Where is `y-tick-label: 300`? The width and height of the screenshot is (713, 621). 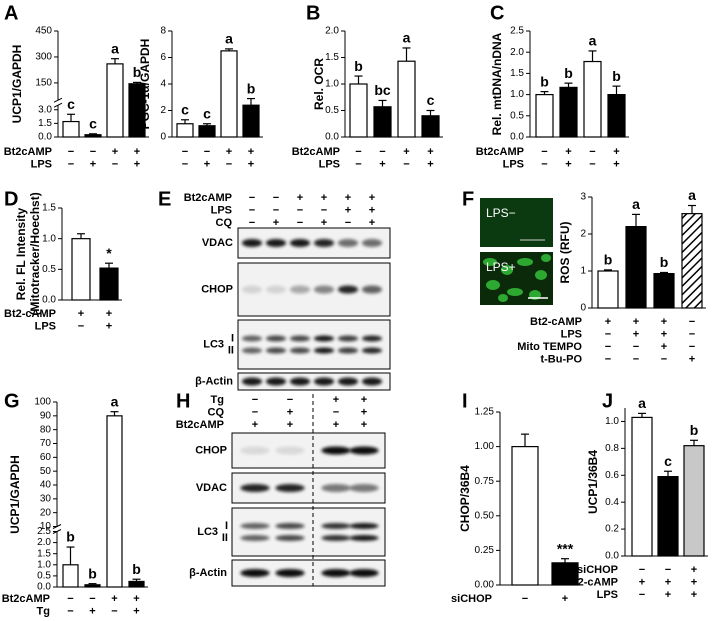
y-tick-label: 300 is located at coordinates (43, 57).